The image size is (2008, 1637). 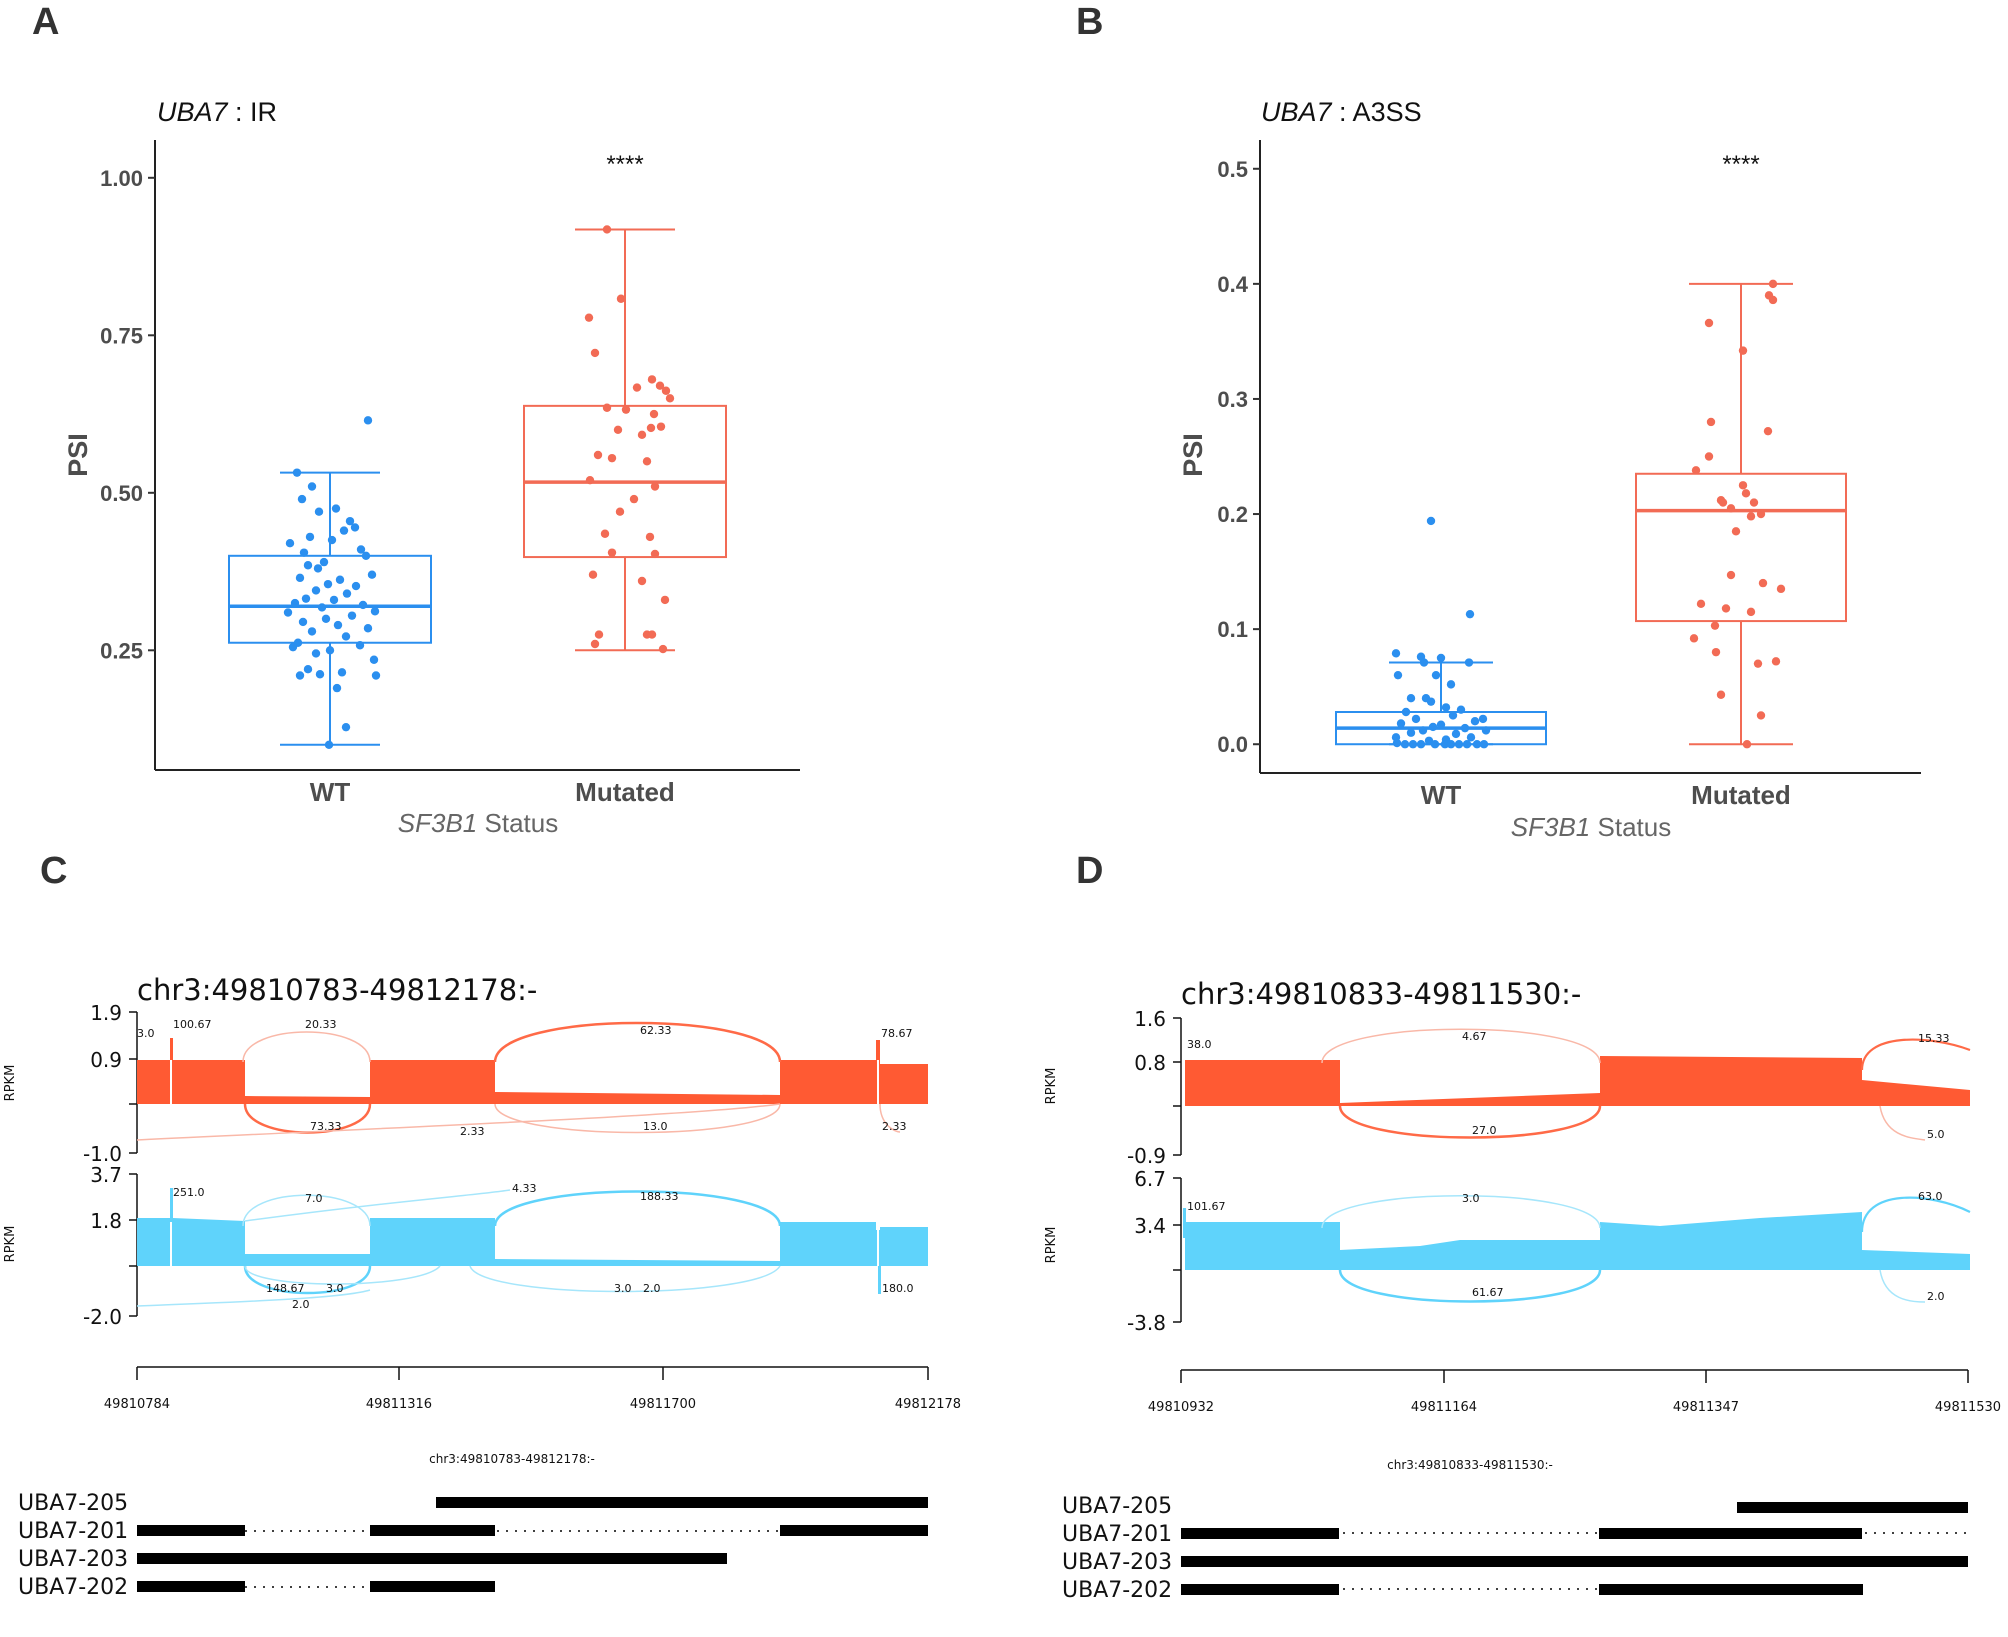 I want to click on title-gene-b: UBA7, so click(x=1297, y=112).